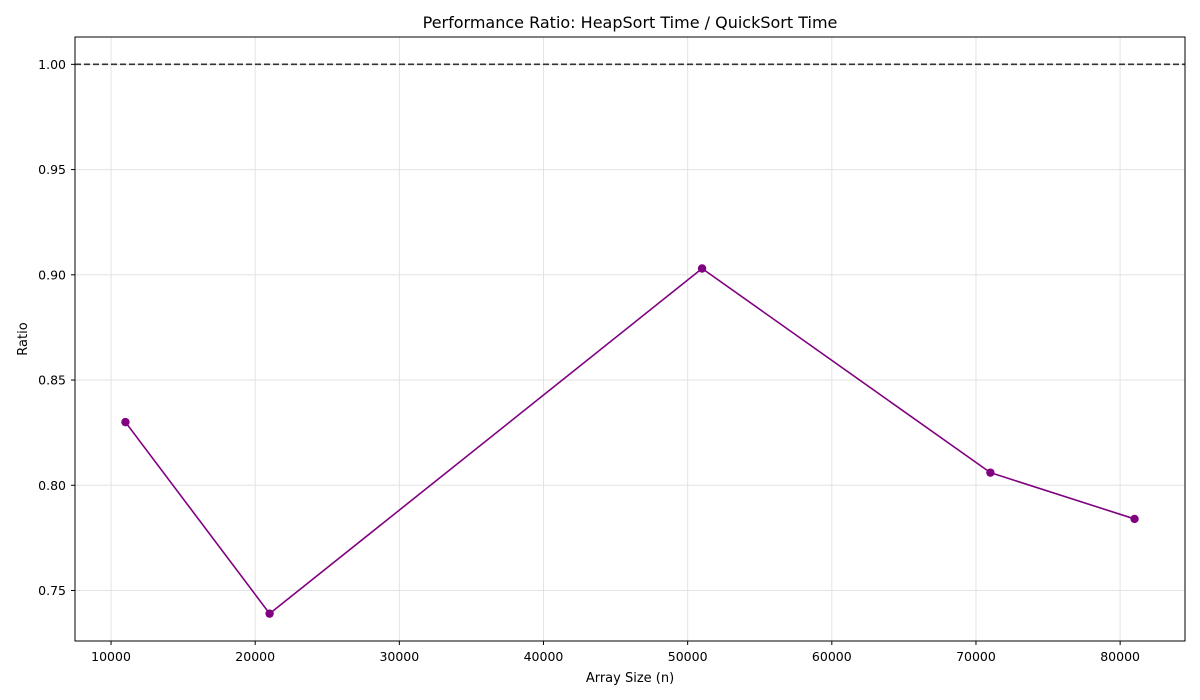 The width and height of the screenshot is (1200, 700). Describe the element at coordinates (544, 656) in the screenshot. I see `x-tick-label: 40000` at that location.